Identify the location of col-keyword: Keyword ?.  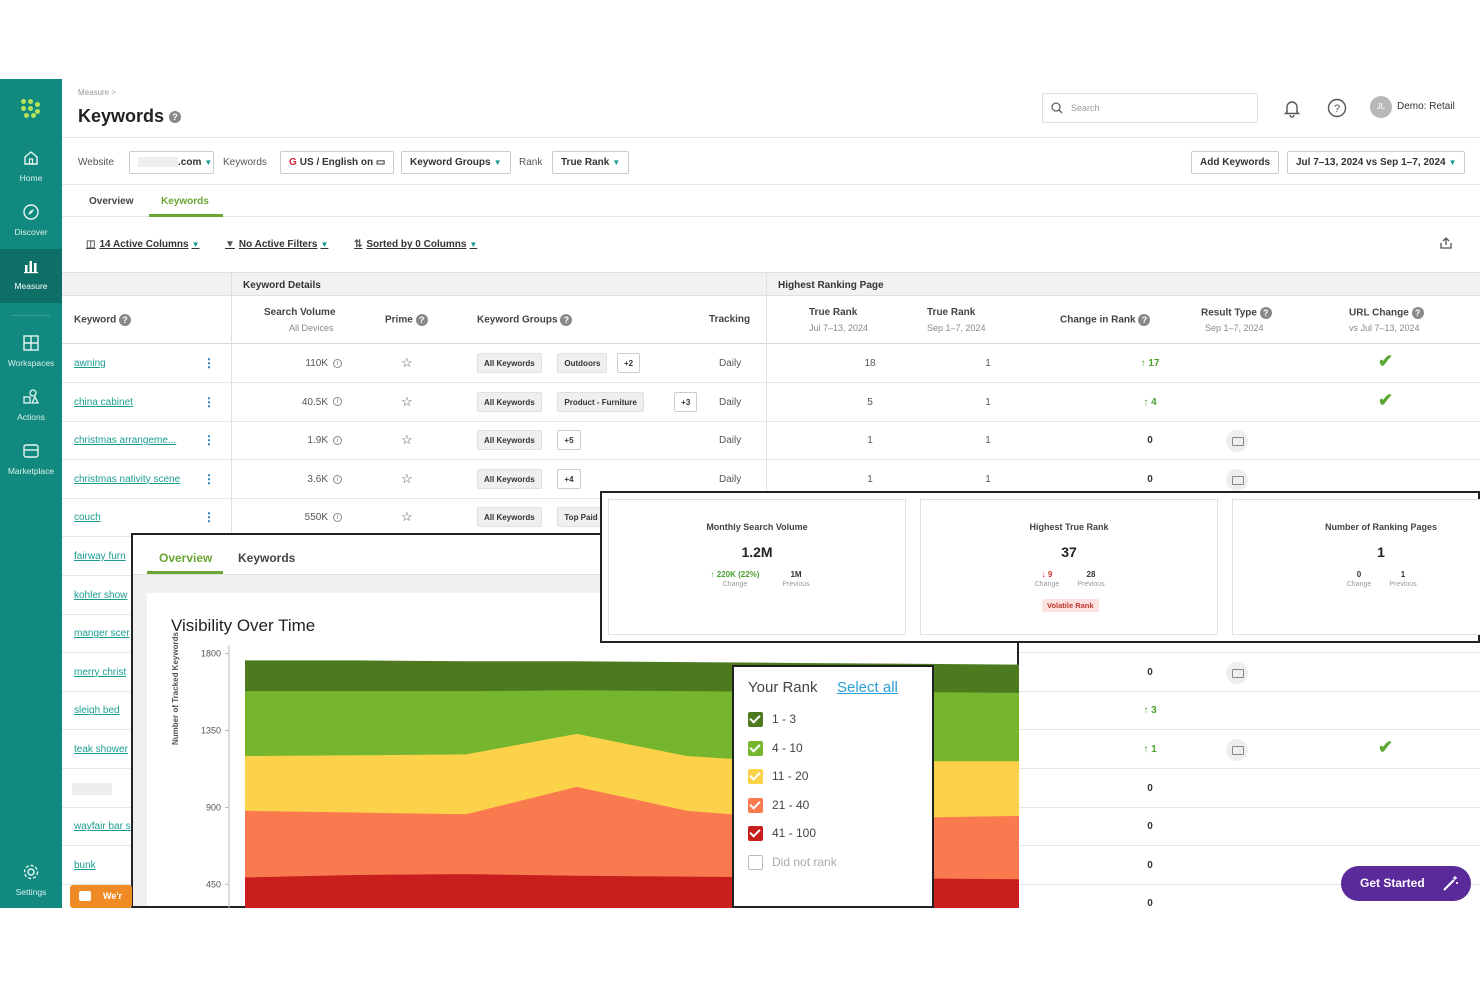
(103, 320).